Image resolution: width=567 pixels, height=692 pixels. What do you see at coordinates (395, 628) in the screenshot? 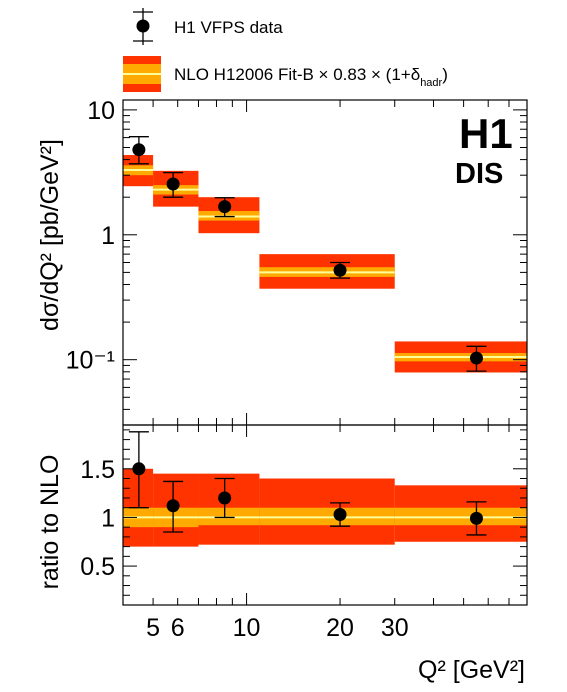
I see `x-tick-label: 30` at bounding box center [395, 628].